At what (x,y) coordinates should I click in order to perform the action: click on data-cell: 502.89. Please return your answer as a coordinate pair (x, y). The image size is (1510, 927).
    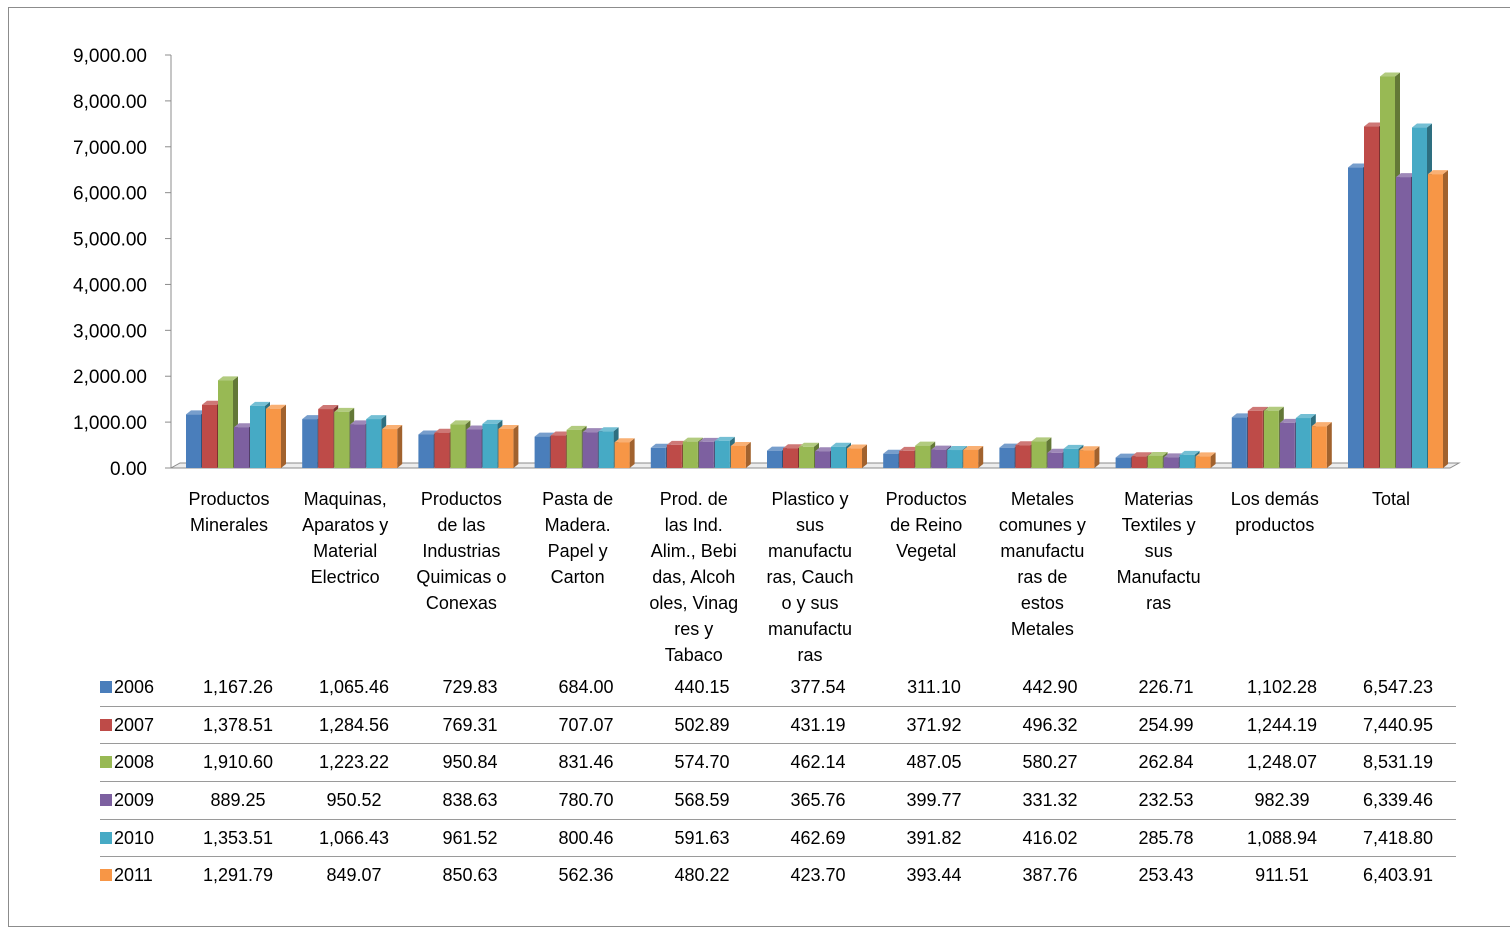
    Looking at the image, I should click on (702, 724).